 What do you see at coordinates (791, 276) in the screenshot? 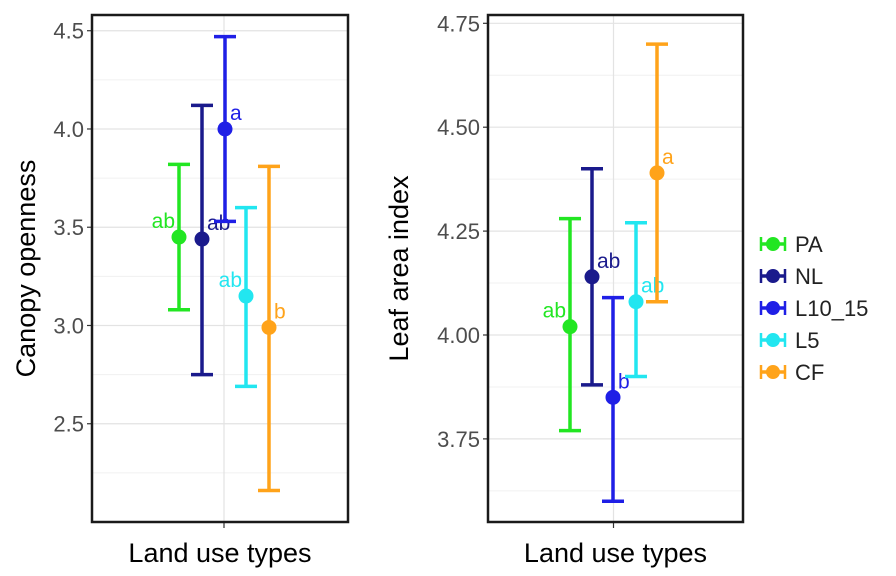
I see `legend-item-NL: NL` at bounding box center [791, 276].